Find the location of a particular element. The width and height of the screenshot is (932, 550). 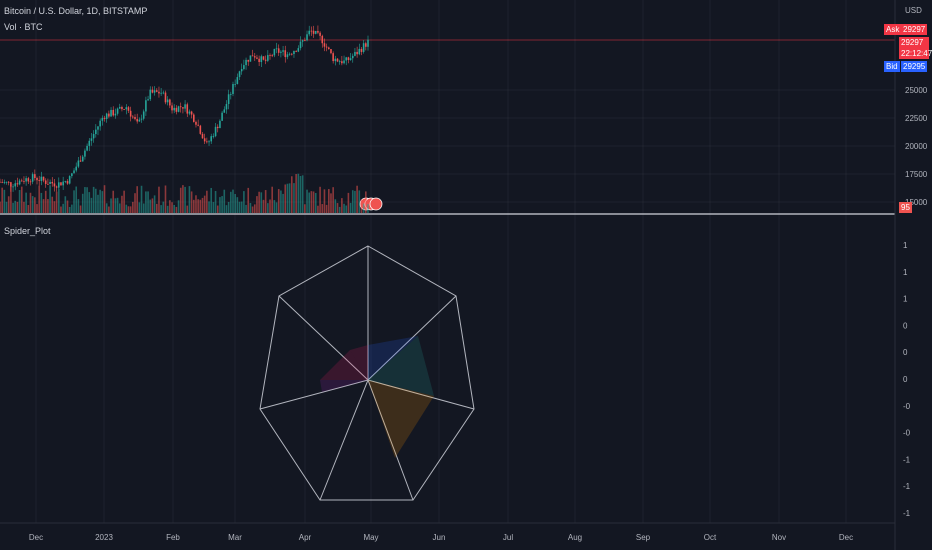

spider-outline is located at coordinates (367, 373).